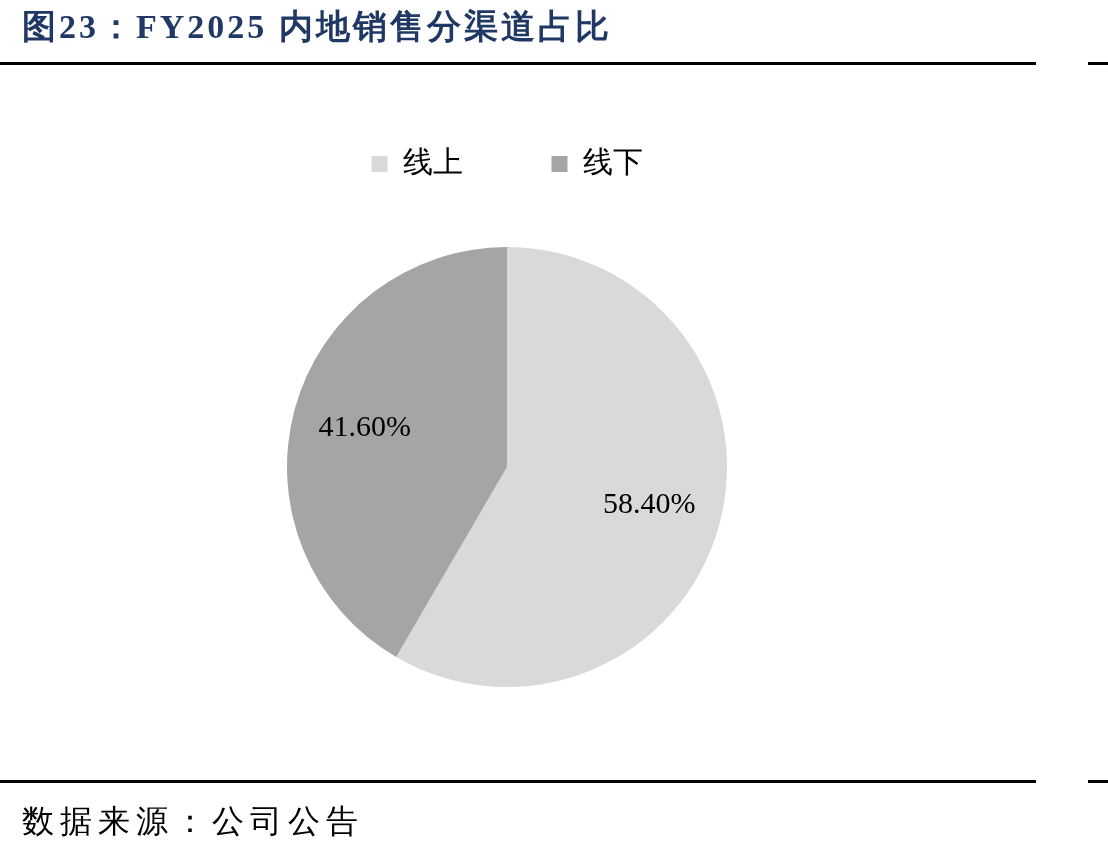  What do you see at coordinates (193, 821) in the screenshot?
I see `source-note: 数据来源：公司公告` at bounding box center [193, 821].